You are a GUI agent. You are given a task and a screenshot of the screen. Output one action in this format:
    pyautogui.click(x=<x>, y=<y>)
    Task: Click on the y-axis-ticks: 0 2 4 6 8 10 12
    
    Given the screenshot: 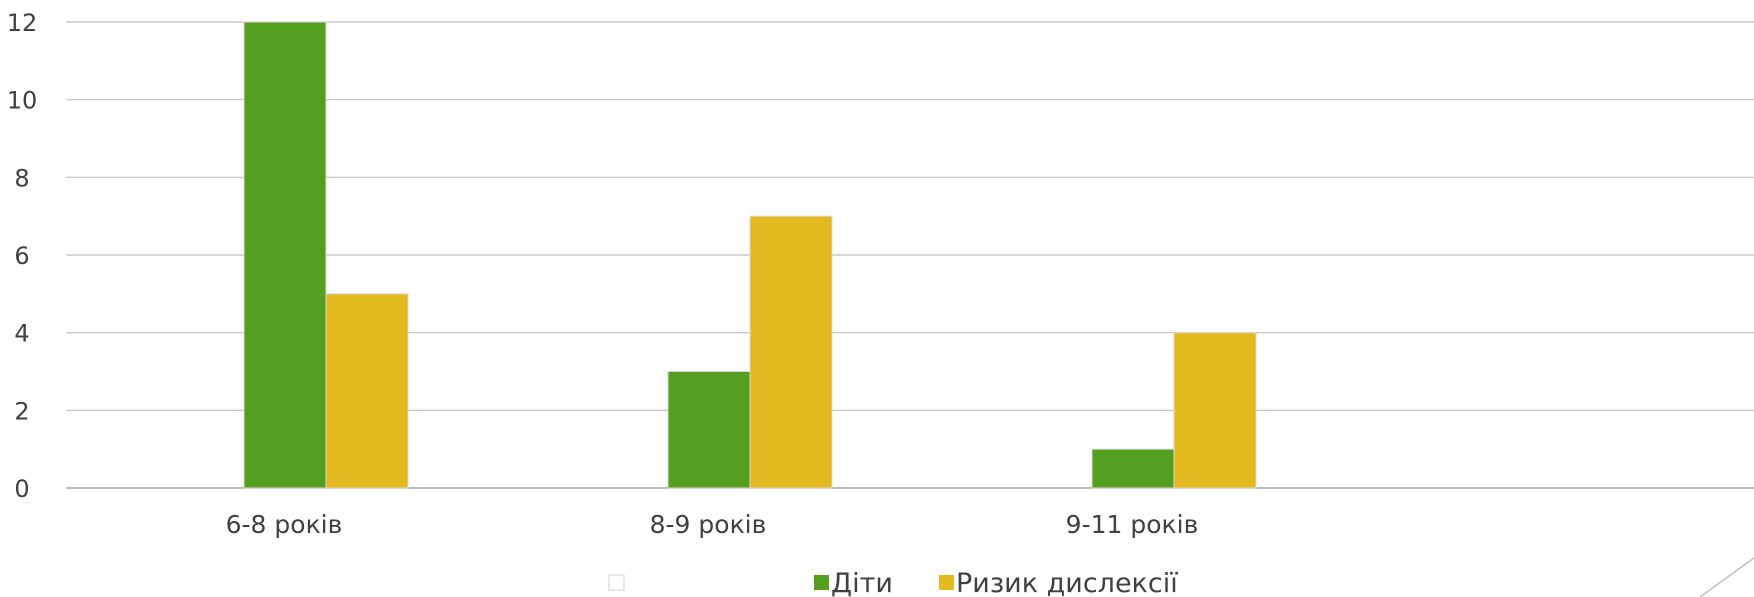 What is the action you would take?
    pyautogui.click(x=22, y=256)
    